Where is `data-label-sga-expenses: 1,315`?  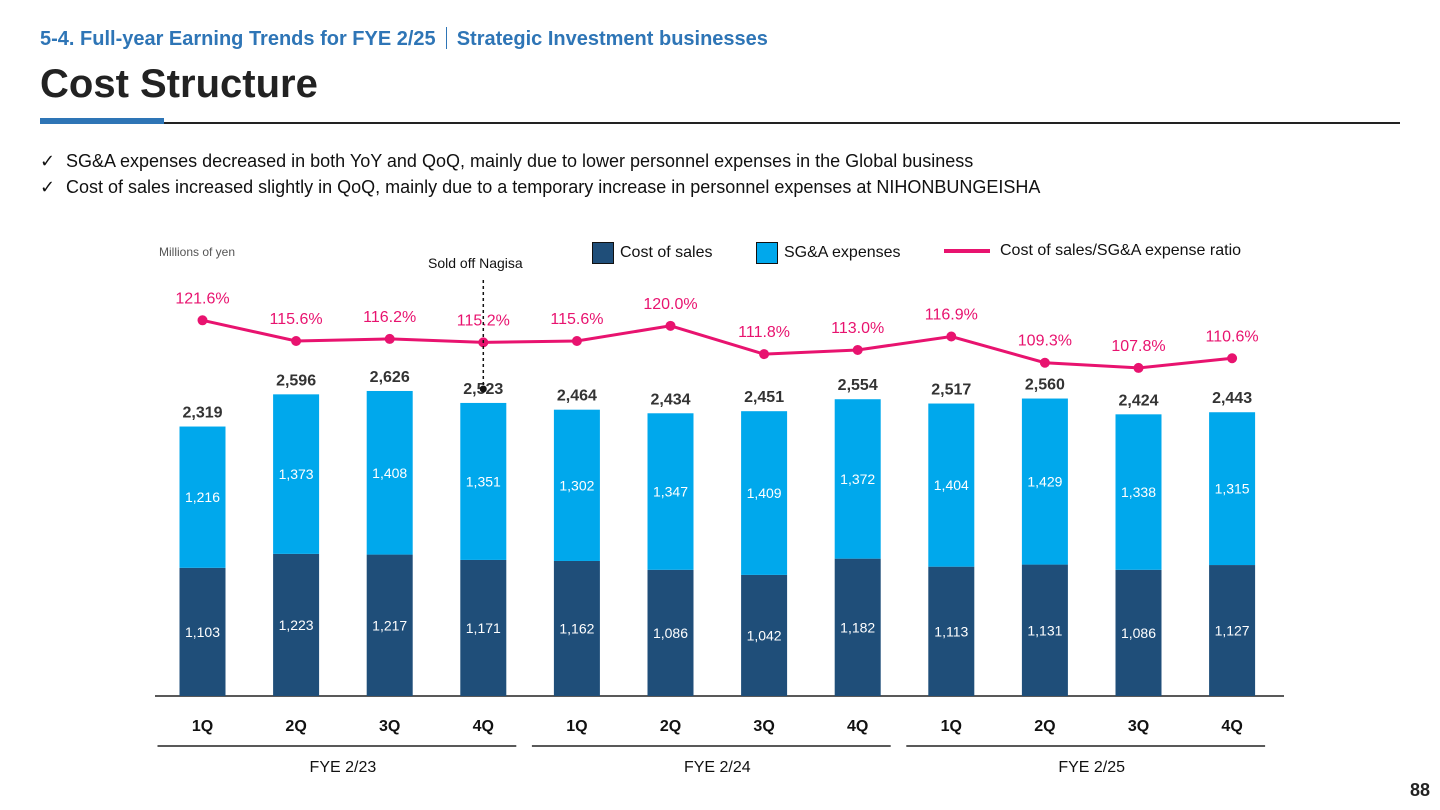 data-label-sga-expenses: 1,315 is located at coordinates (1232, 489).